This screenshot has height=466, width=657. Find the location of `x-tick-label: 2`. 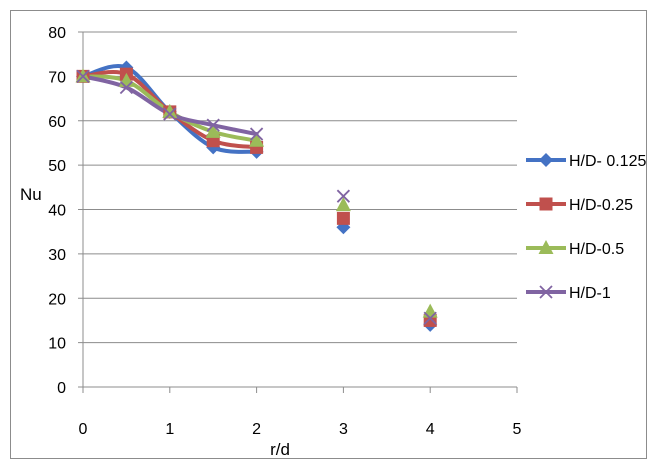

x-tick-label: 2 is located at coordinates (256, 429).